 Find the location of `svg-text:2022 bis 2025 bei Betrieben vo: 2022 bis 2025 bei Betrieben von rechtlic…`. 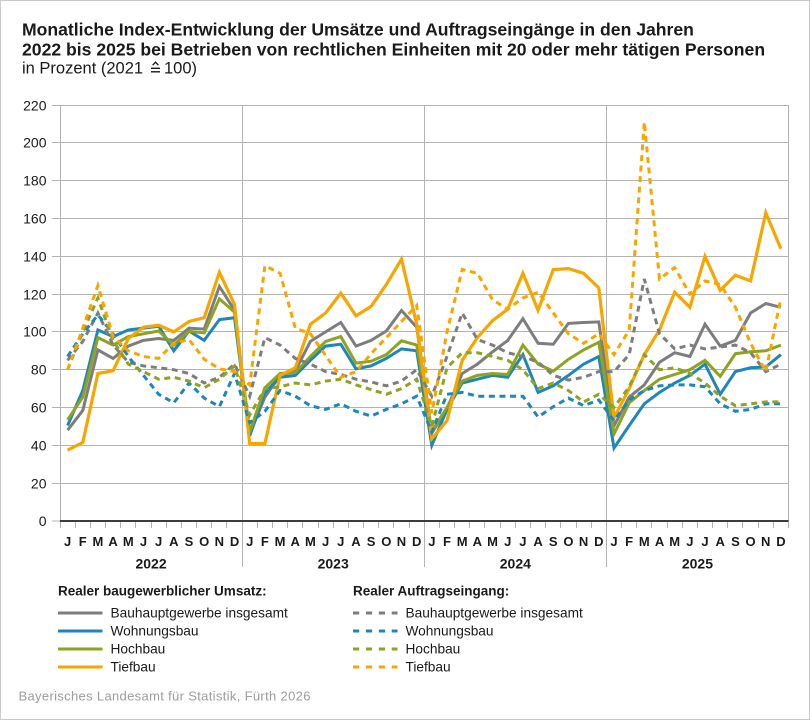

svg-text:2022 bis 2025 bei Betrieben vo: 2022 bis 2025 bei Betrieben von rechtlic… is located at coordinates (393, 50).